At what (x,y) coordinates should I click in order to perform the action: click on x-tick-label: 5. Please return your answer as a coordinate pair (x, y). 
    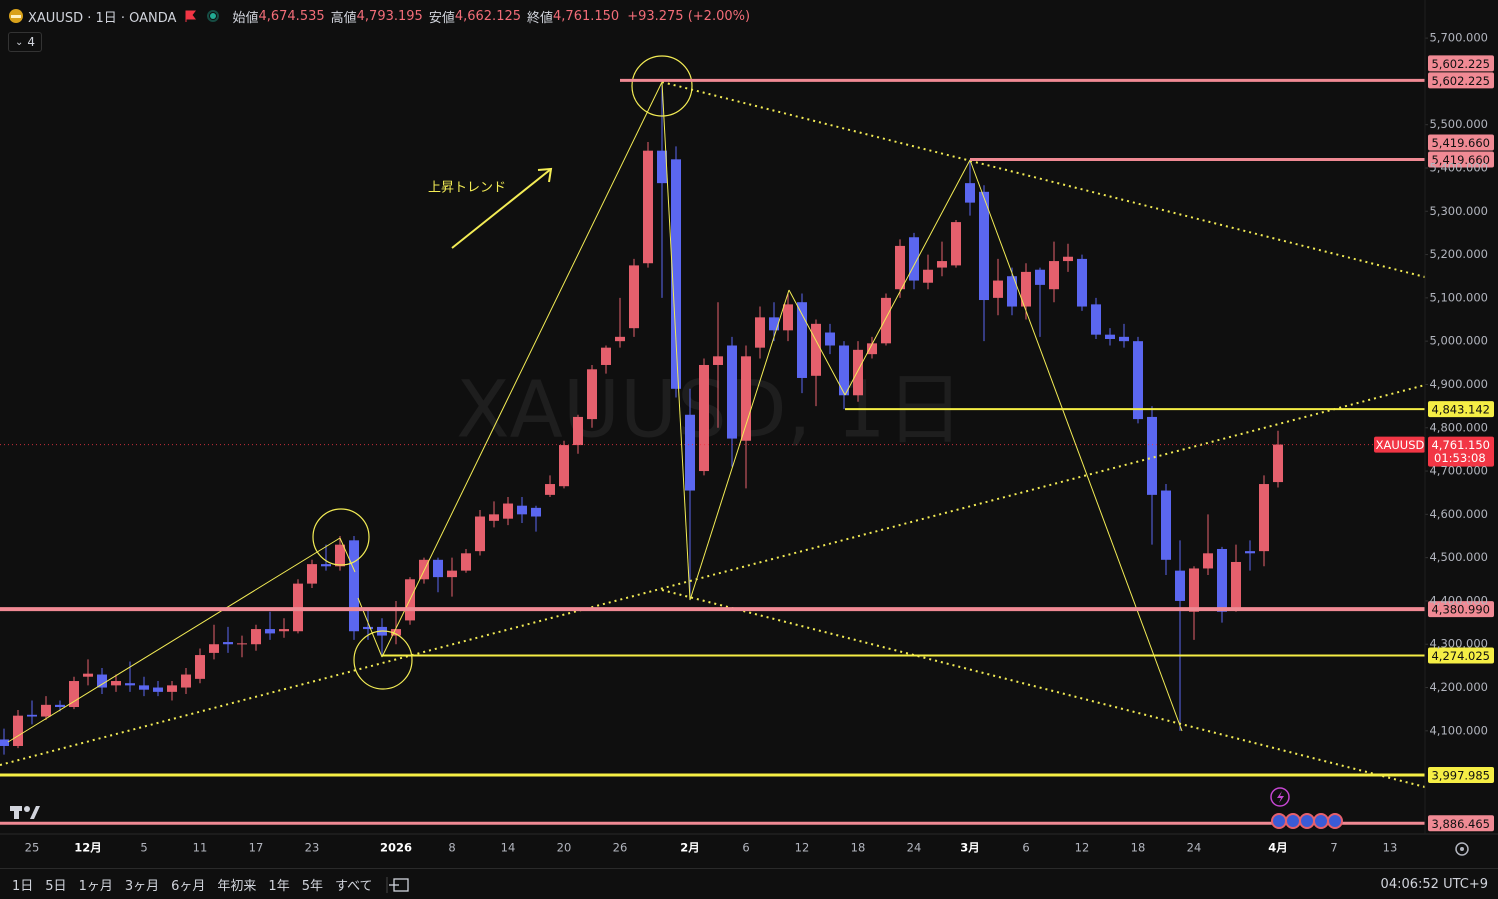
    Looking at the image, I should click on (143, 848).